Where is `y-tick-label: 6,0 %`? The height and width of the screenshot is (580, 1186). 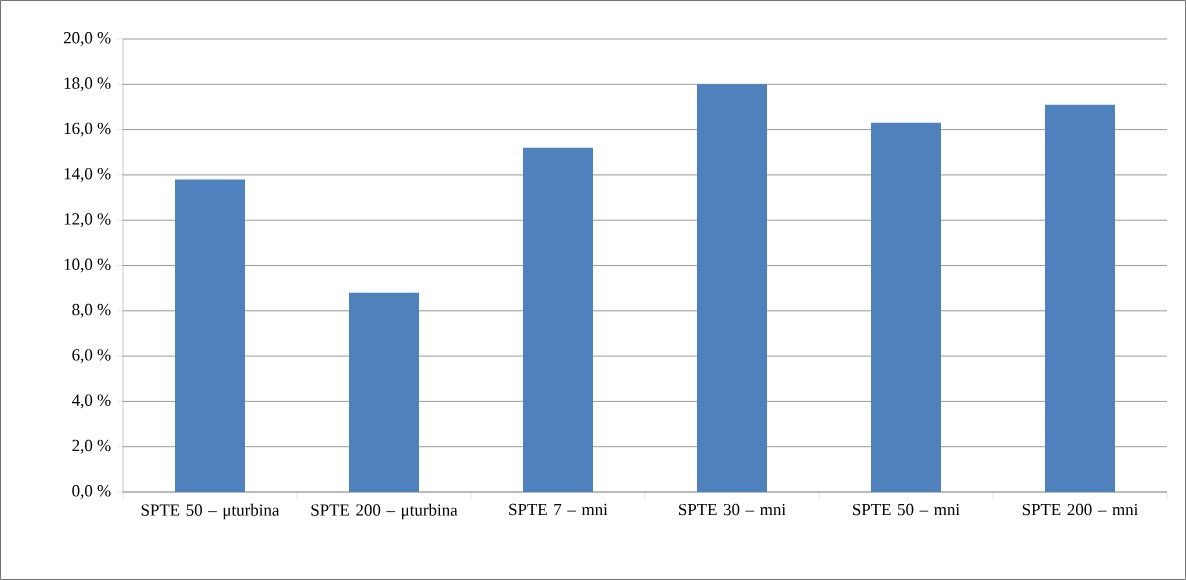
y-tick-label: 6,0 % is located at coordinates (91, 356).